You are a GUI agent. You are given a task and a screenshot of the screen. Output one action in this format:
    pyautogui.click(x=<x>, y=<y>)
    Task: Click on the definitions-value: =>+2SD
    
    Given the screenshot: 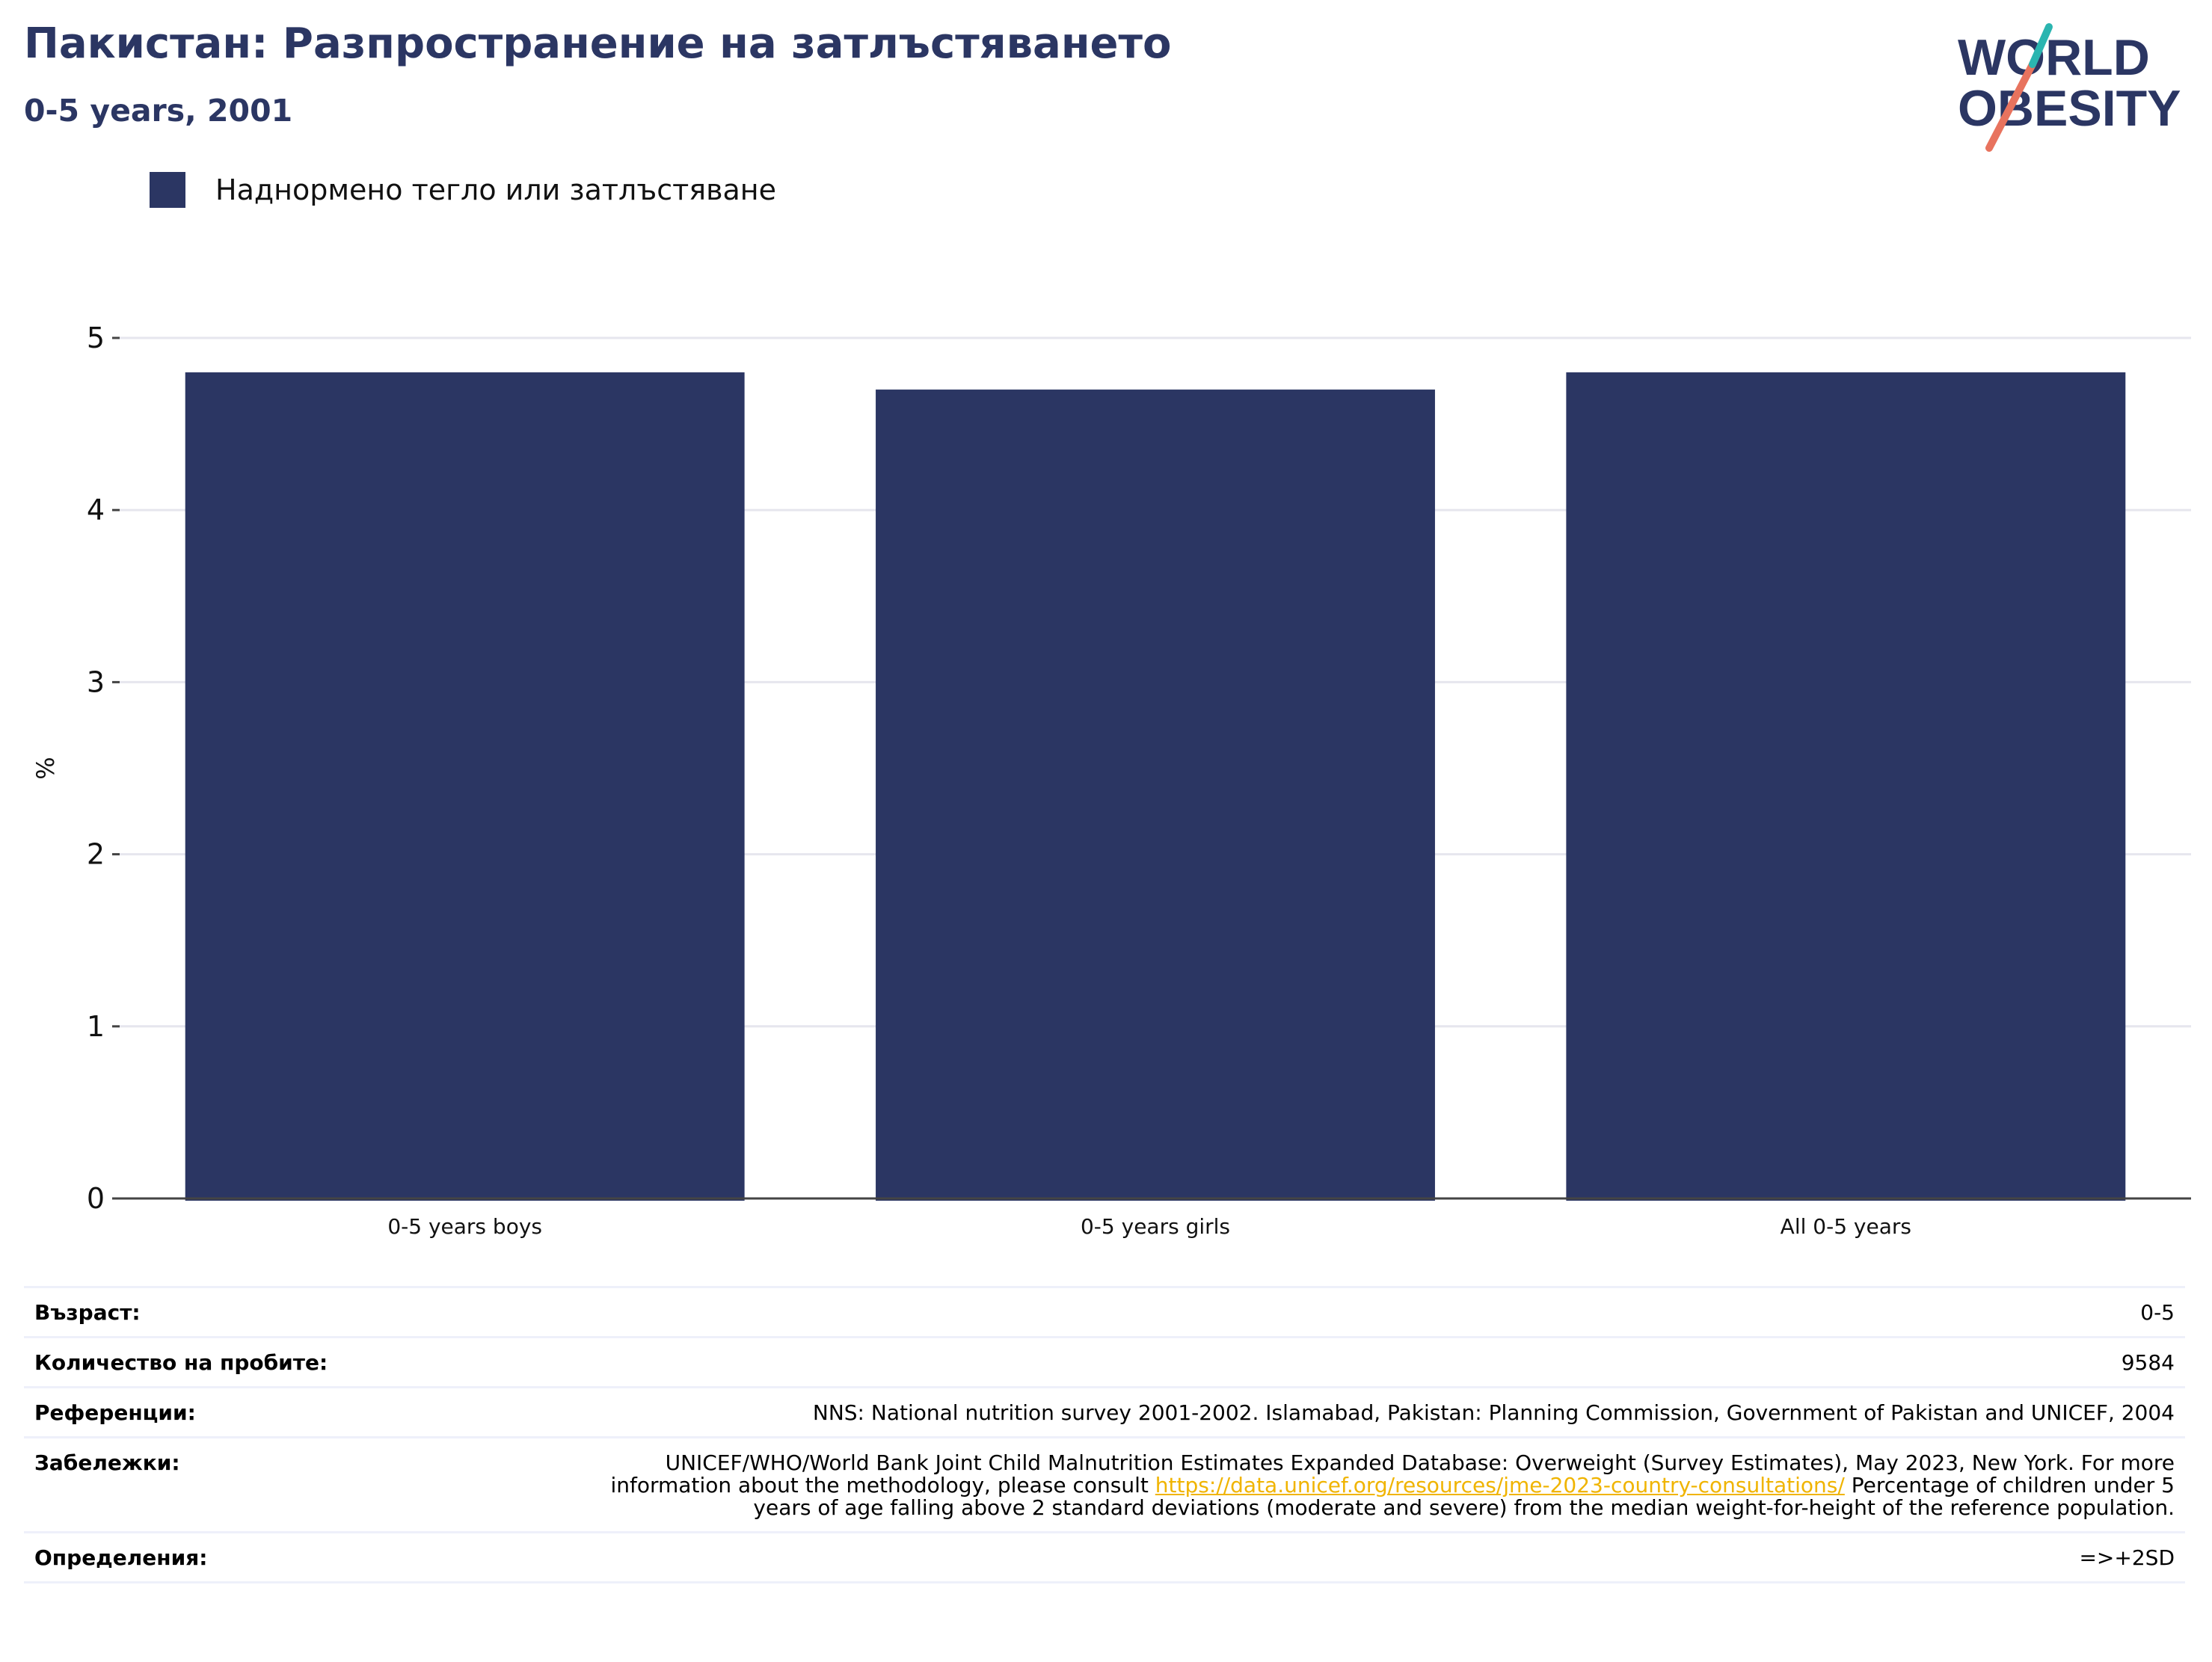 What is the action you would take?
    pyautogui.click(x=2127, y=1557)
    